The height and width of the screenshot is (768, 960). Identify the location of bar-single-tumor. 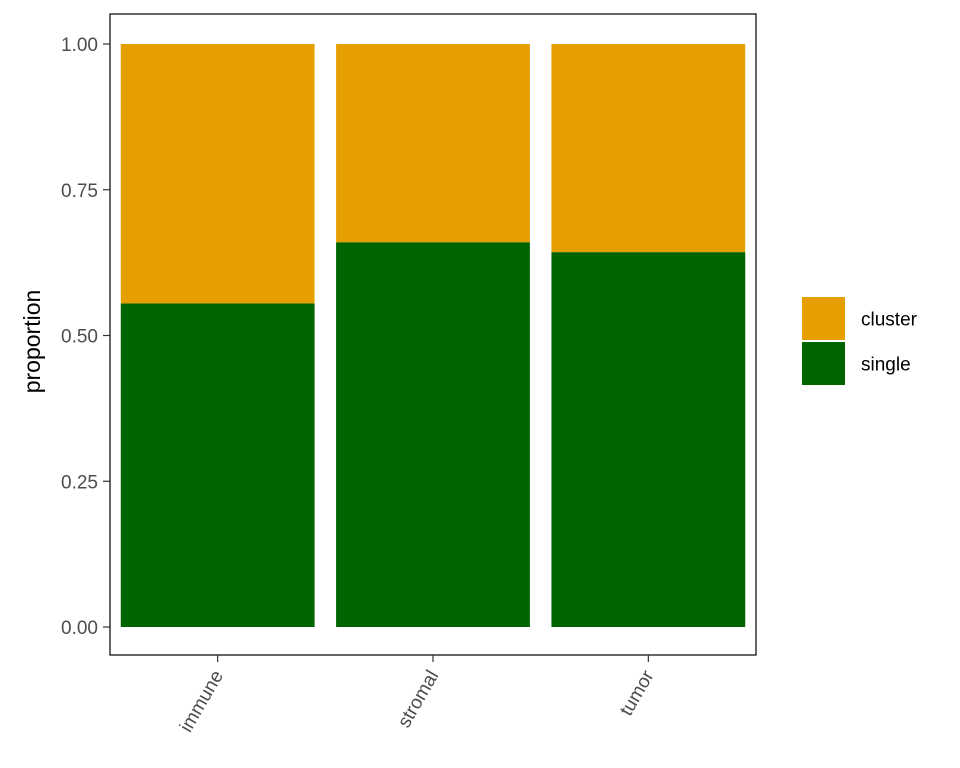
(648, 440).